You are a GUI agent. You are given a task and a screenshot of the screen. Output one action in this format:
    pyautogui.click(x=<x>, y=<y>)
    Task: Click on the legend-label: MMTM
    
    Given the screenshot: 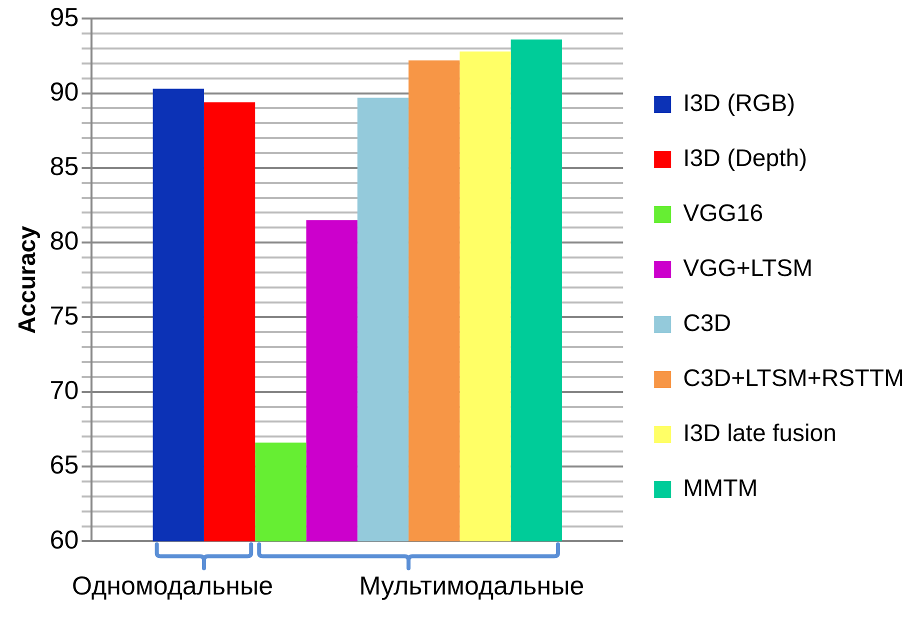 What is the action you would take?
    pyautogui.click(x=720, y=488)
    